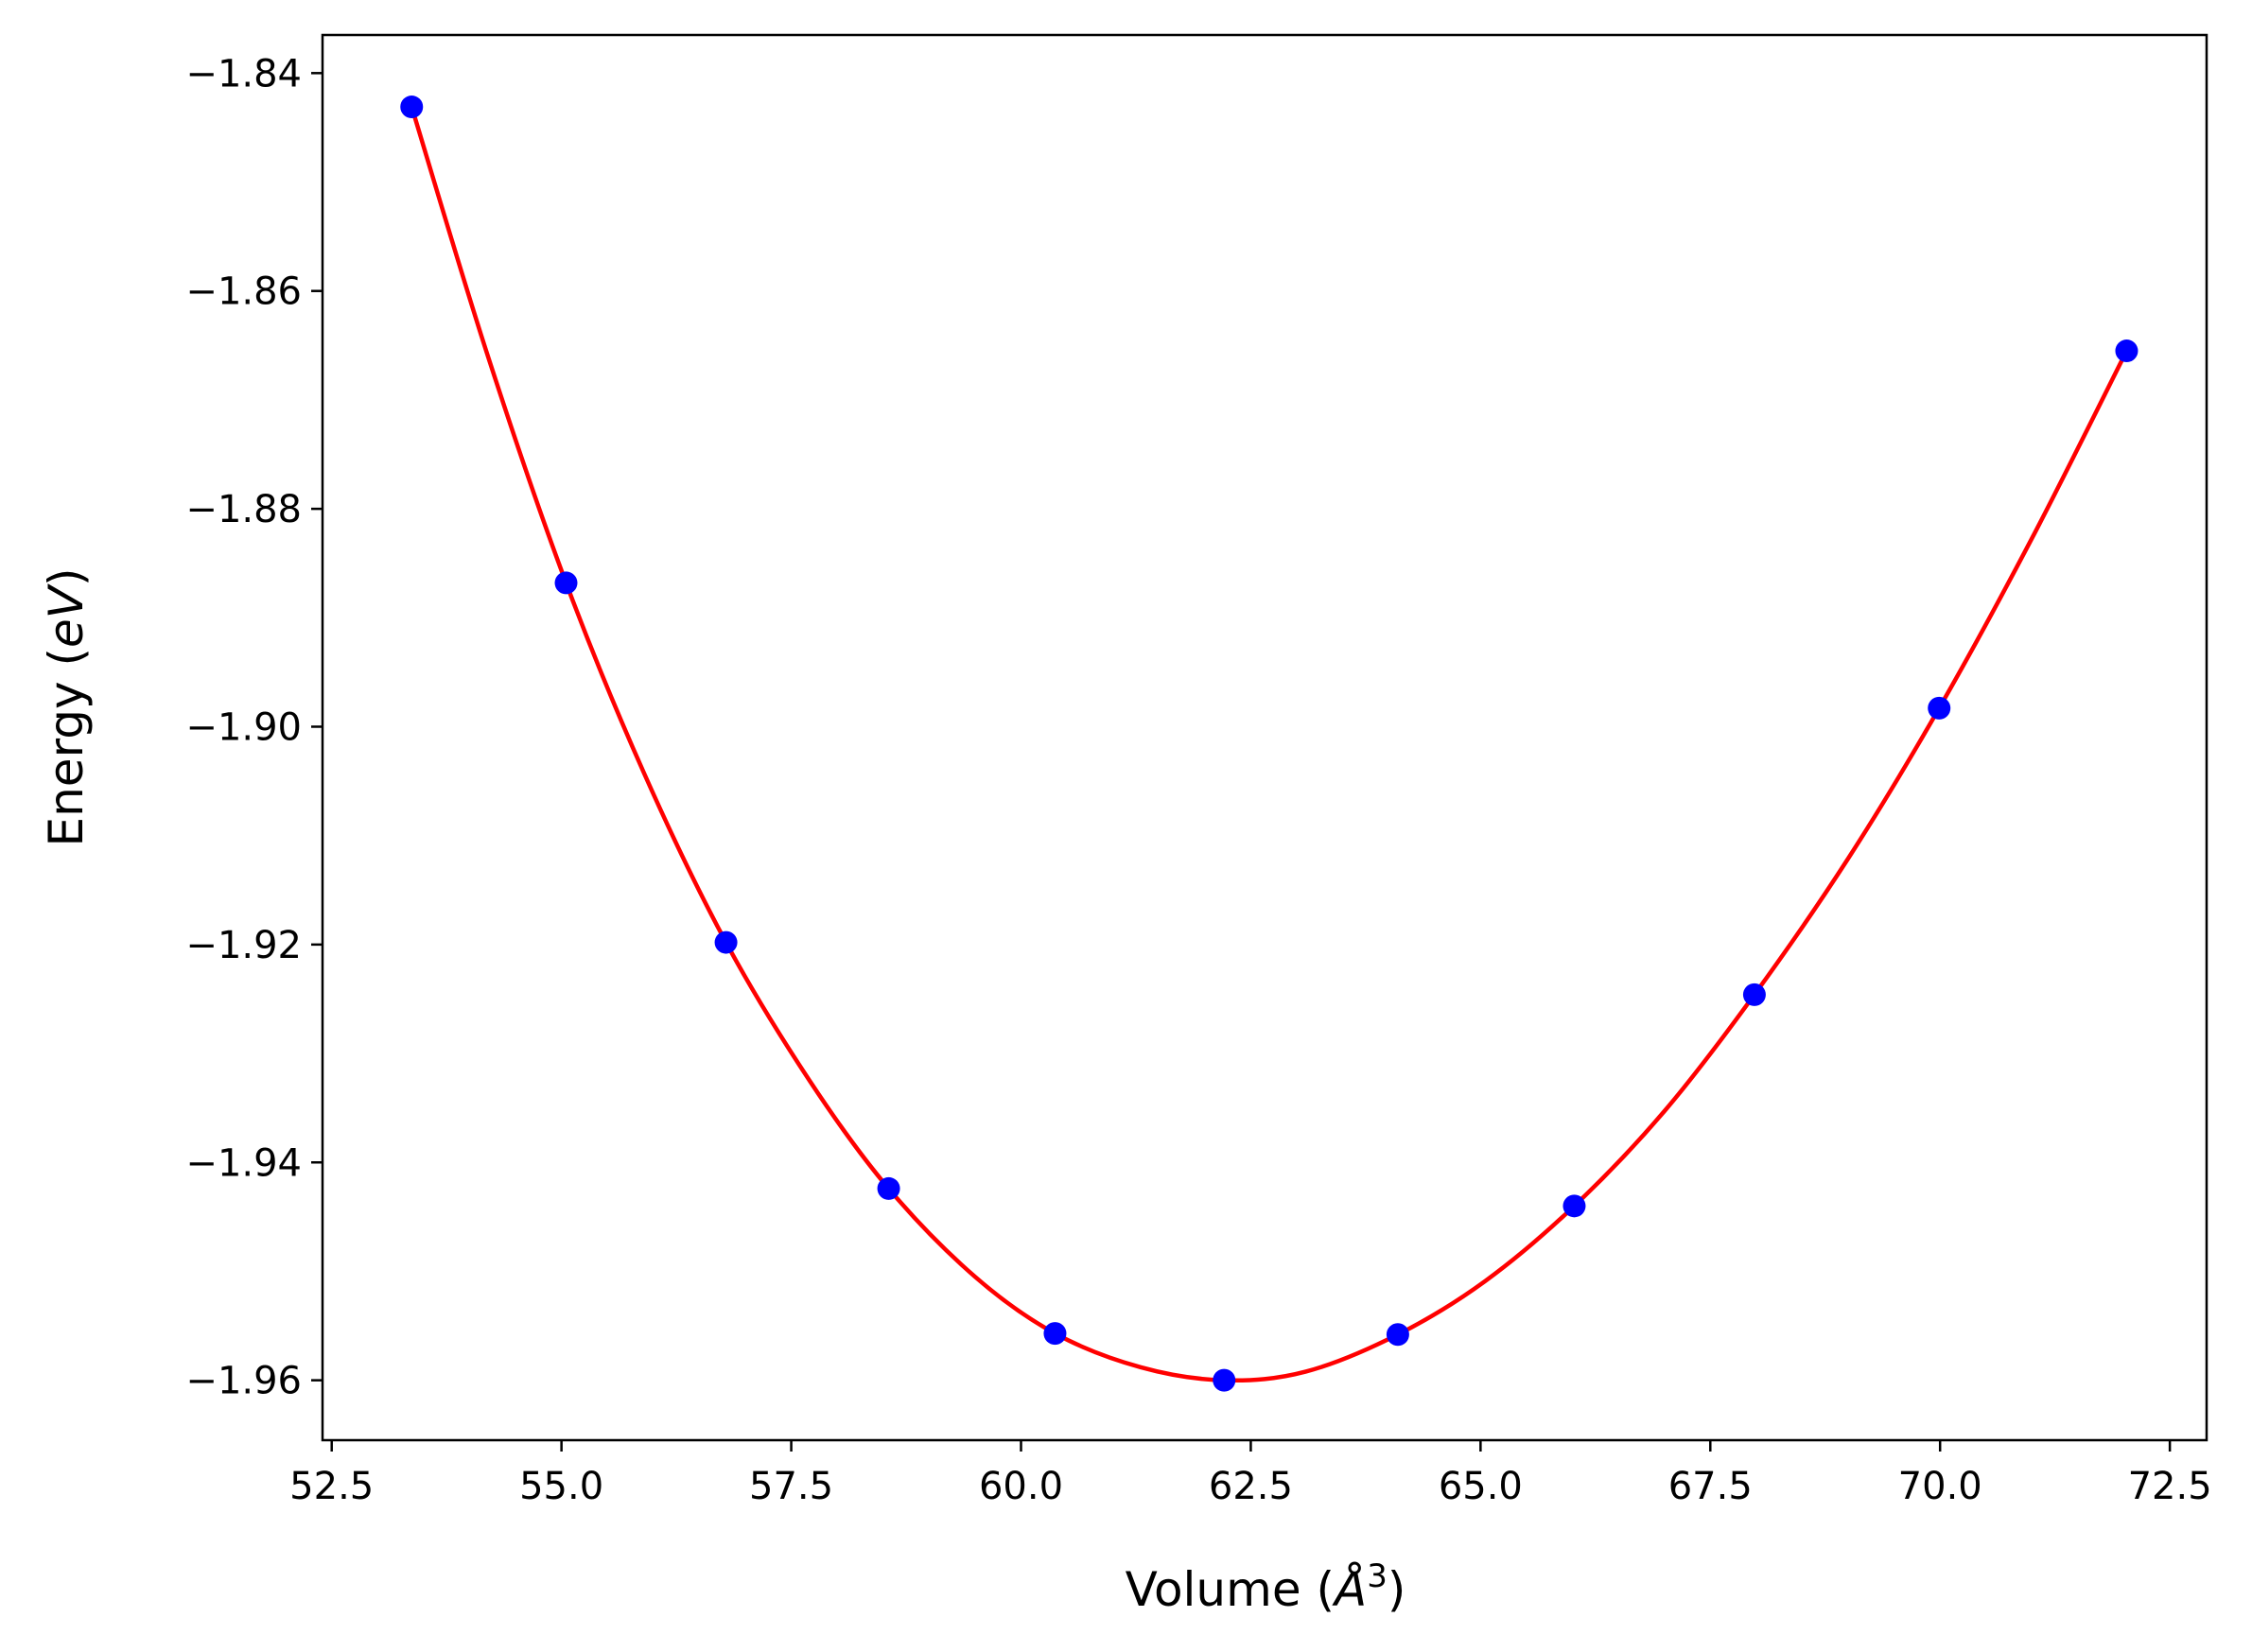 The height and width of the screenshot is (1652, 2252). I want to click on y-axis-ticks: −1.84 −1.86 −1.88 −1.90 −1.92 −1.94 −1.96, so click(254, 728).